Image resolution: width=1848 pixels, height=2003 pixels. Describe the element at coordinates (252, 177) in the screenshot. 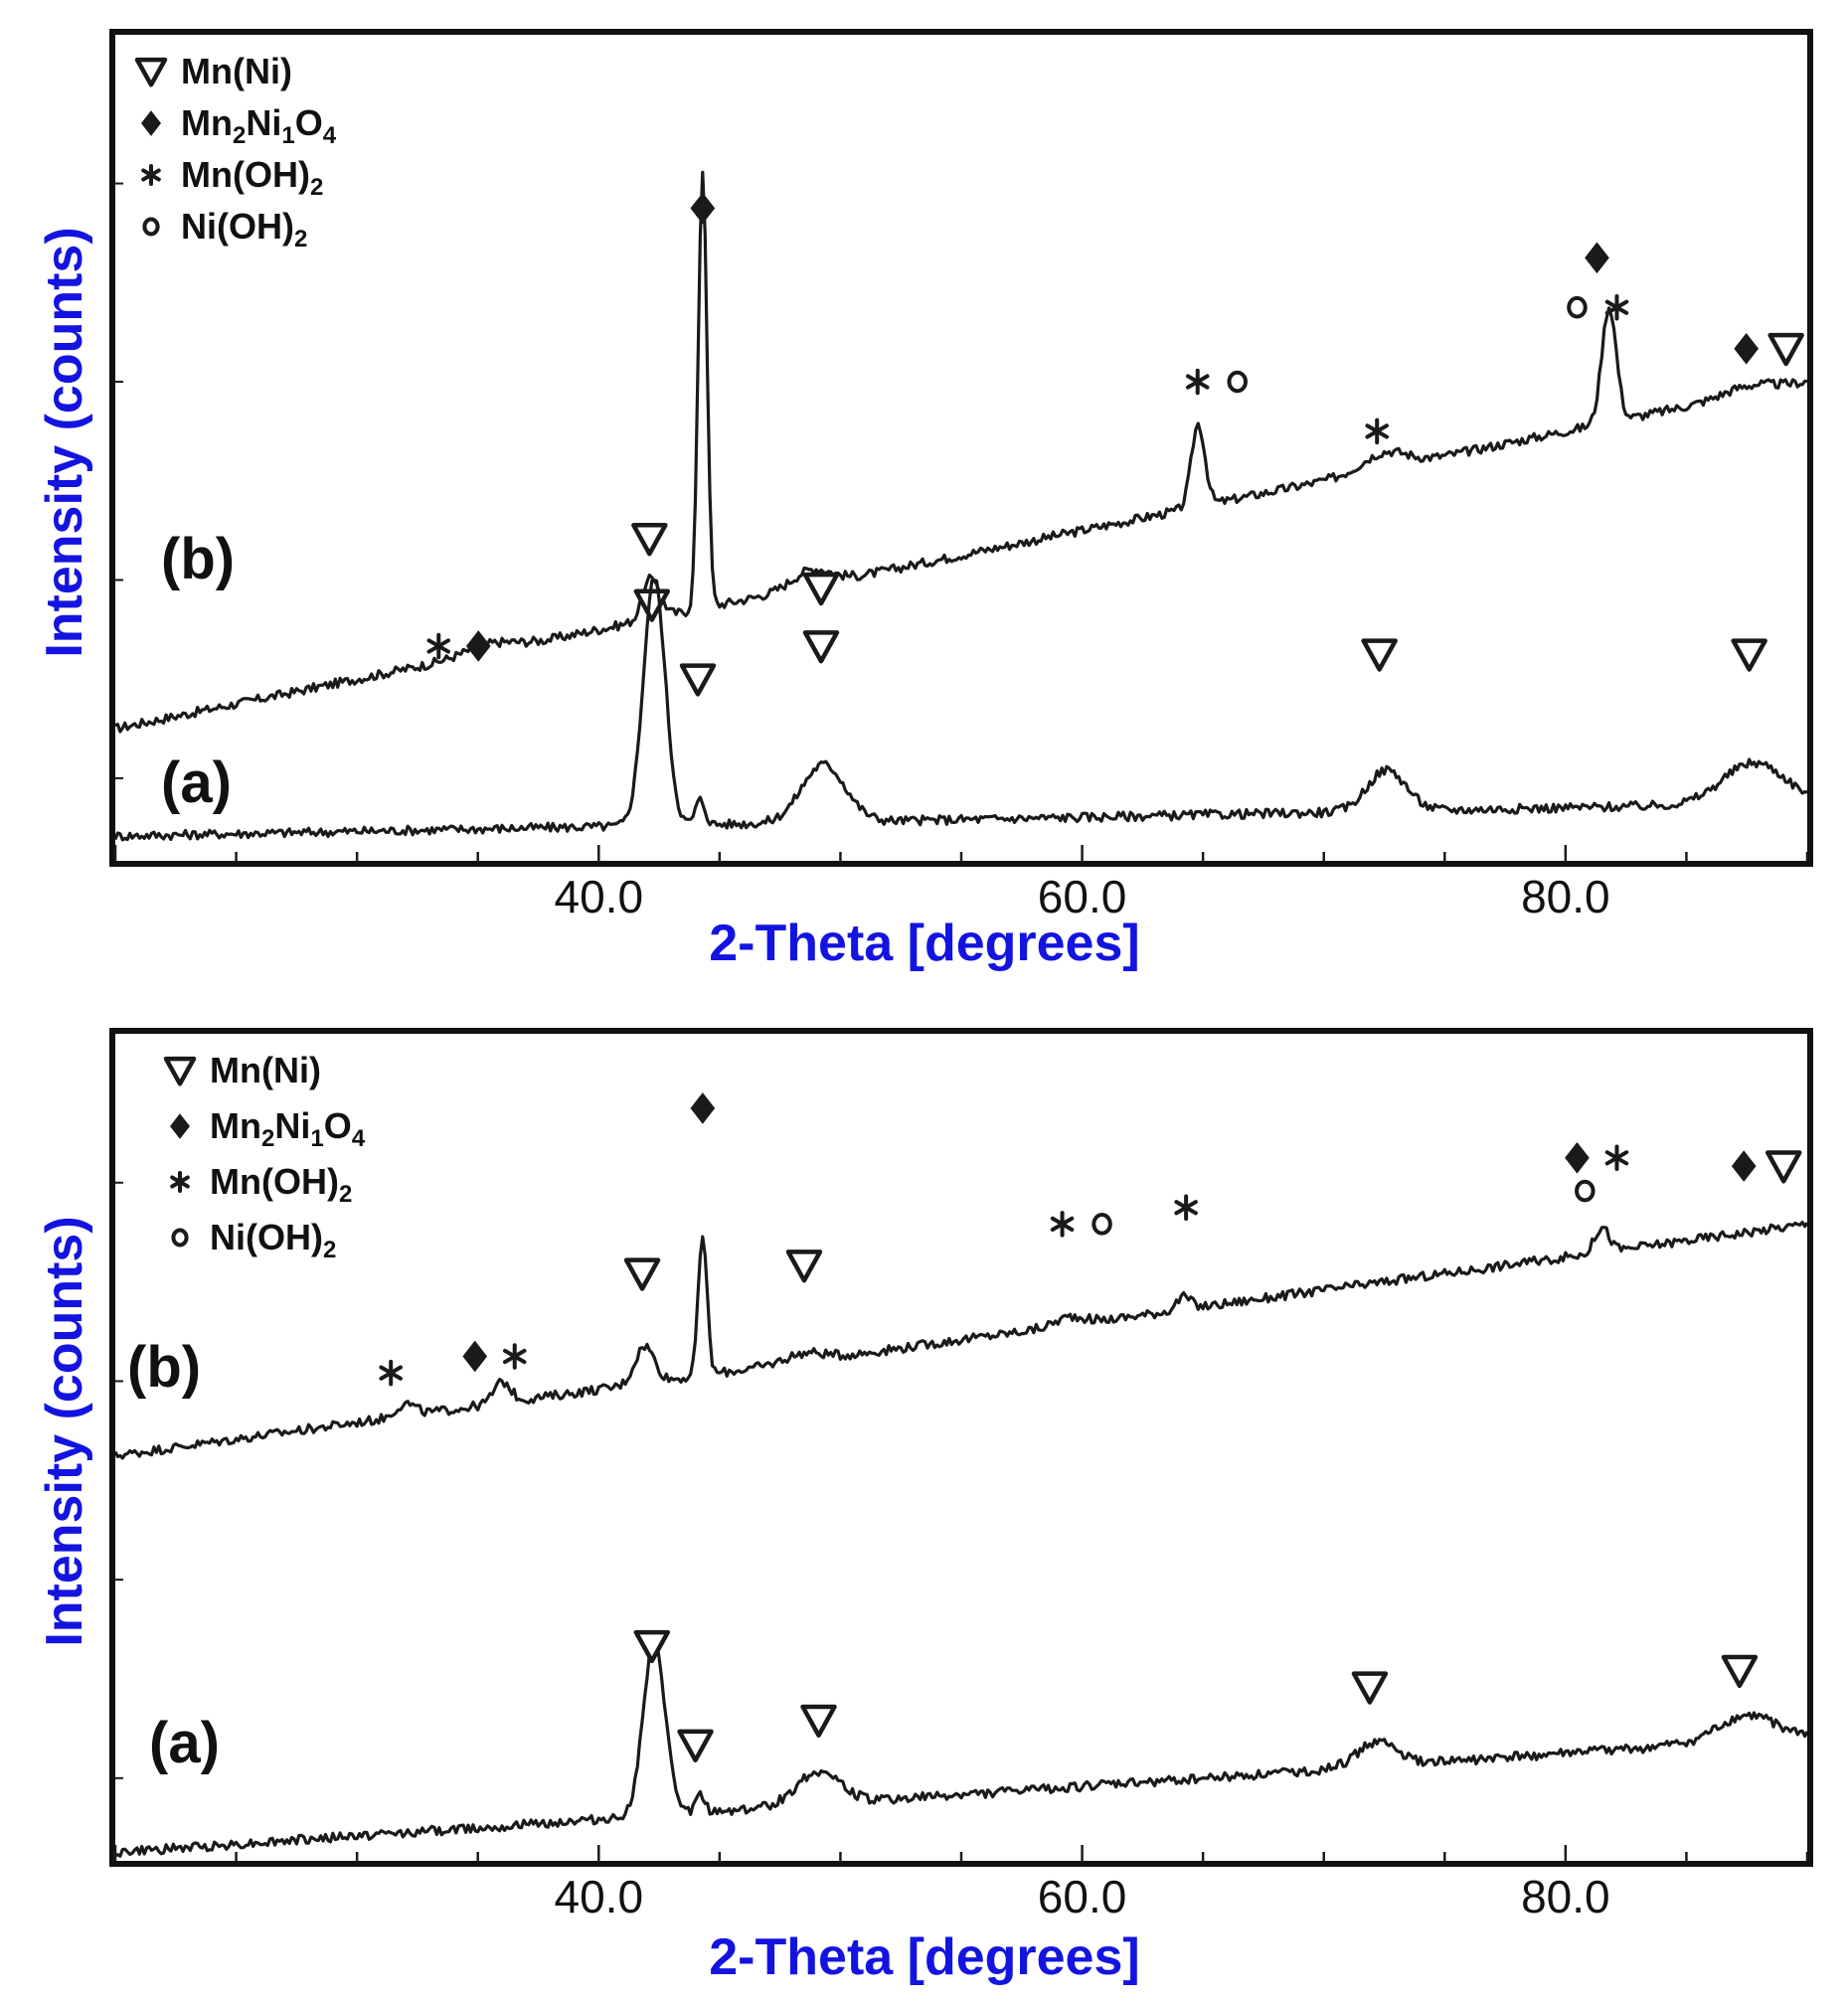

I see `top-legend-label: Mn(OH)2` at that location.